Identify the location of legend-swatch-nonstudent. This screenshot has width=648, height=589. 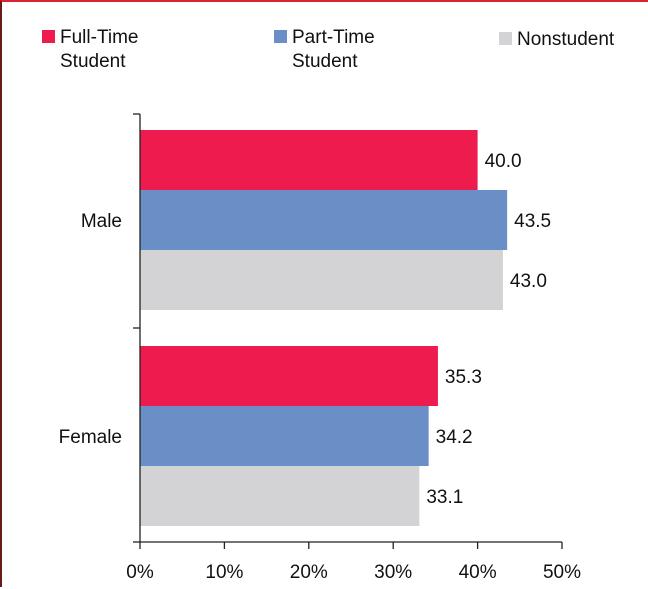
(505, 38).